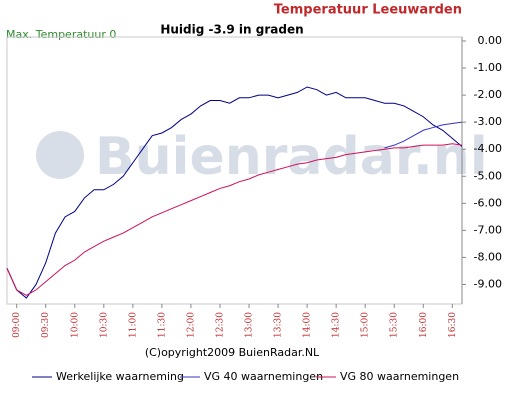  What do you see at coordinates (368, 10) in the screenshot?
I see `chart-title: Temperatuur Leeuwarden` at bounding box center [368, 10].